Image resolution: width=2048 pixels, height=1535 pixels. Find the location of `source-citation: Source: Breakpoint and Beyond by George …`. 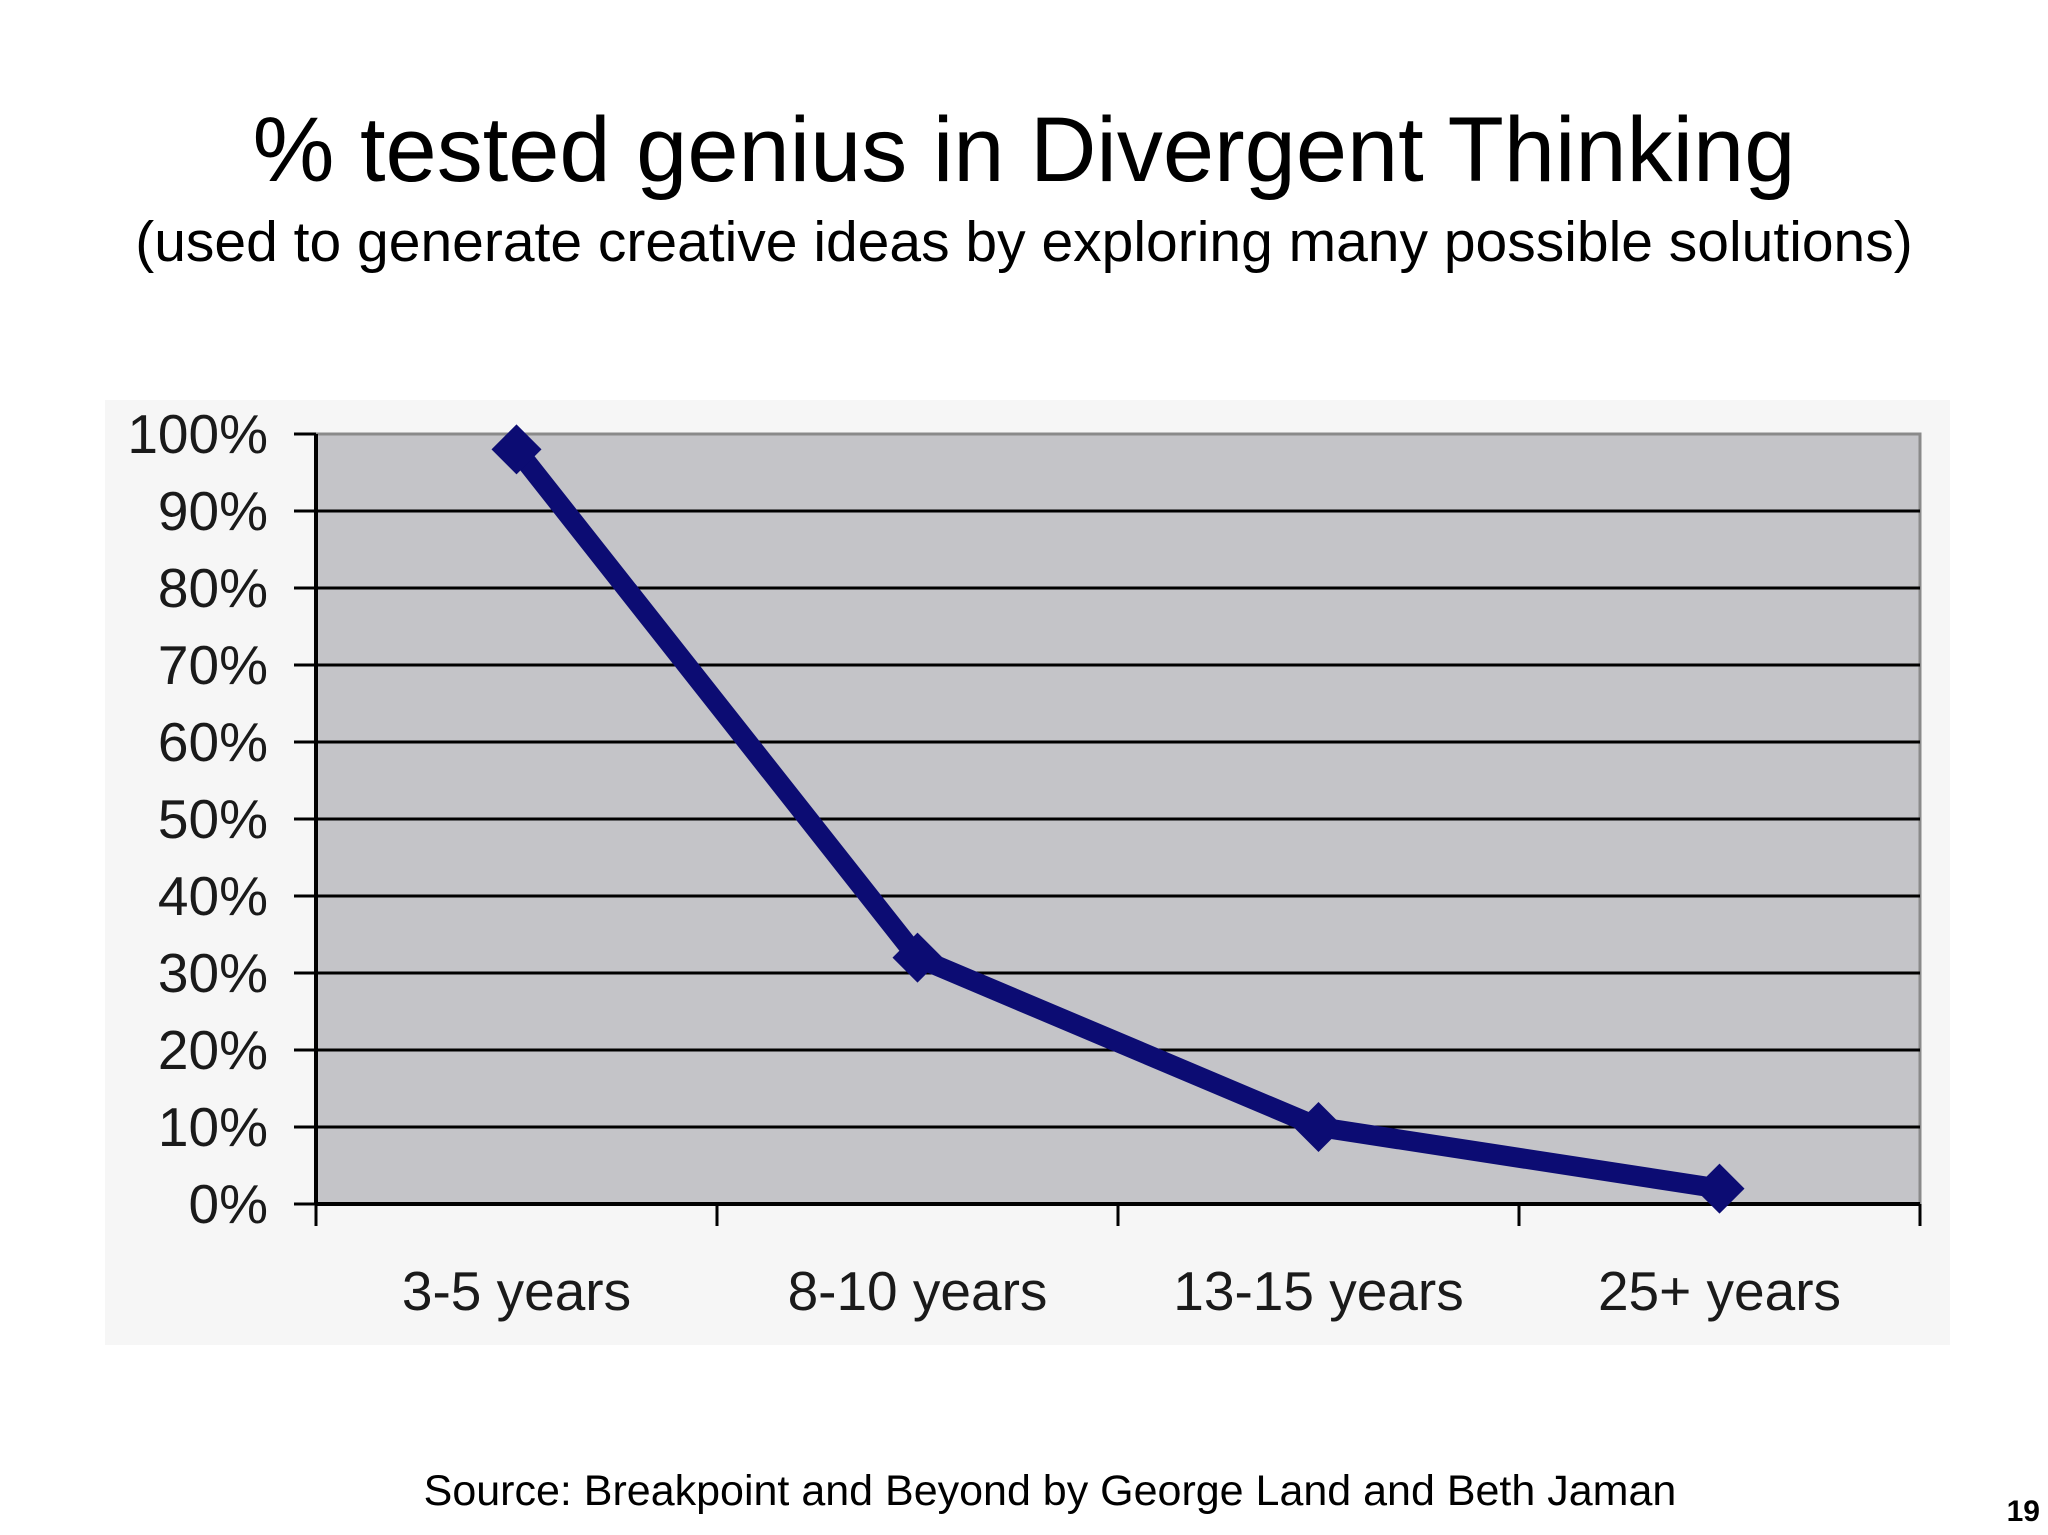

source-citation: Source: Breakpoint and Beyond by George … is located at coordinates (1050, 1491).